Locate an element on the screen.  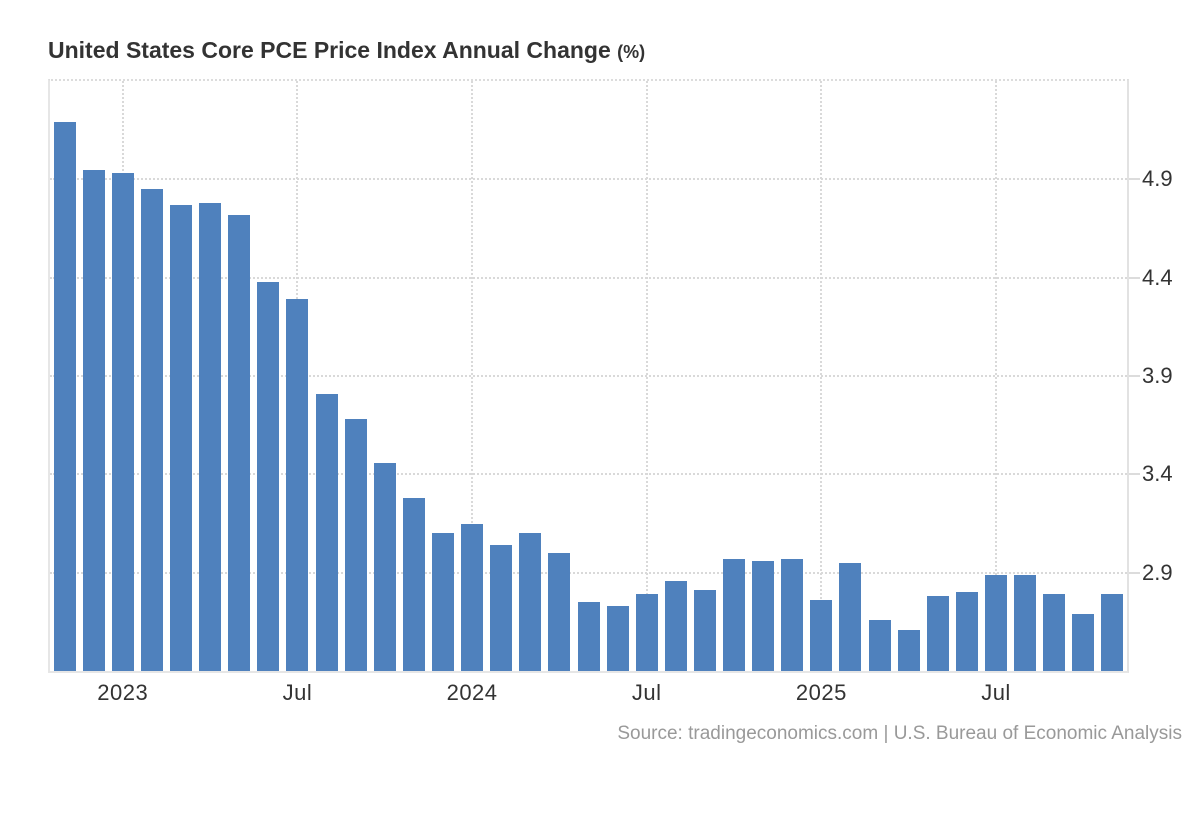
gridline-h-3.4 is located at coordinates (588, 474).